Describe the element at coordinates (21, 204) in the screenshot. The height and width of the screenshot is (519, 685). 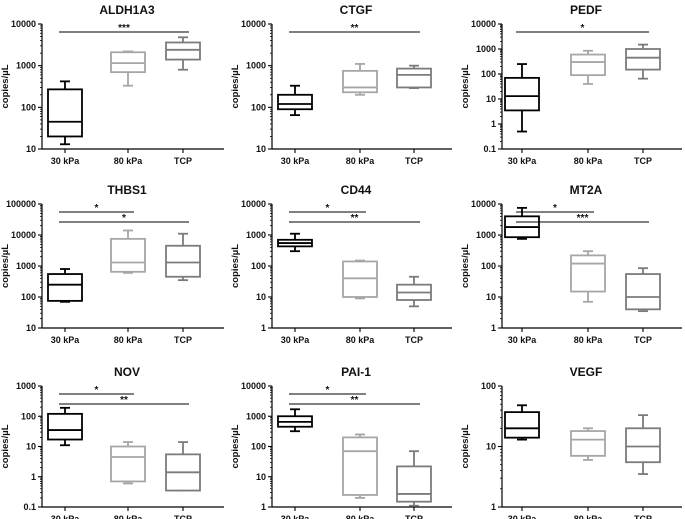
I see `y-tick-label: 100000` at that location.